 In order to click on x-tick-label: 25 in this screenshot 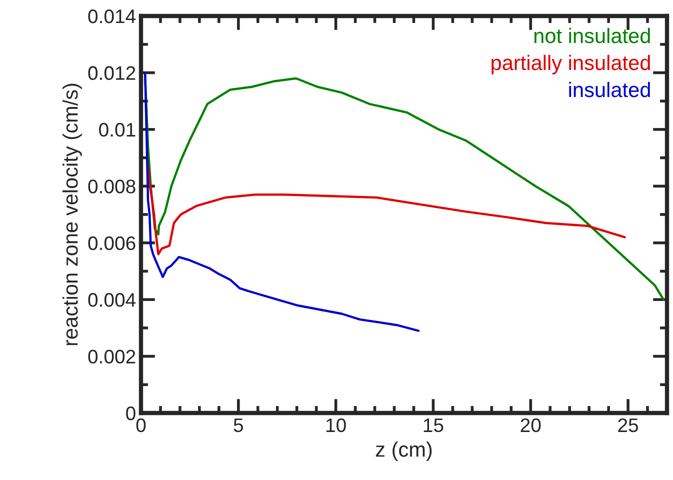, I will do `click(628, 425)`.